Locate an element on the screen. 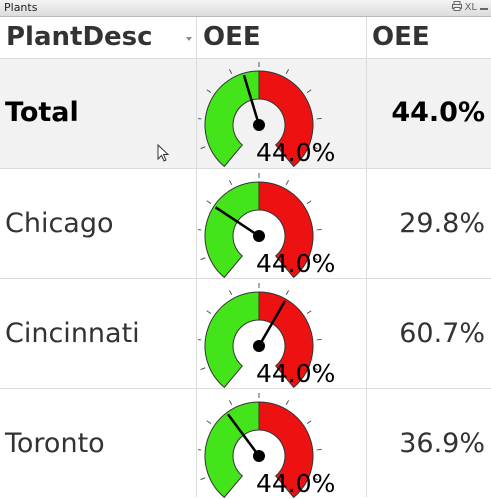 The height and width of the screenshot is (499, 491). window-controls: XL is located at coordinates (469, 7).